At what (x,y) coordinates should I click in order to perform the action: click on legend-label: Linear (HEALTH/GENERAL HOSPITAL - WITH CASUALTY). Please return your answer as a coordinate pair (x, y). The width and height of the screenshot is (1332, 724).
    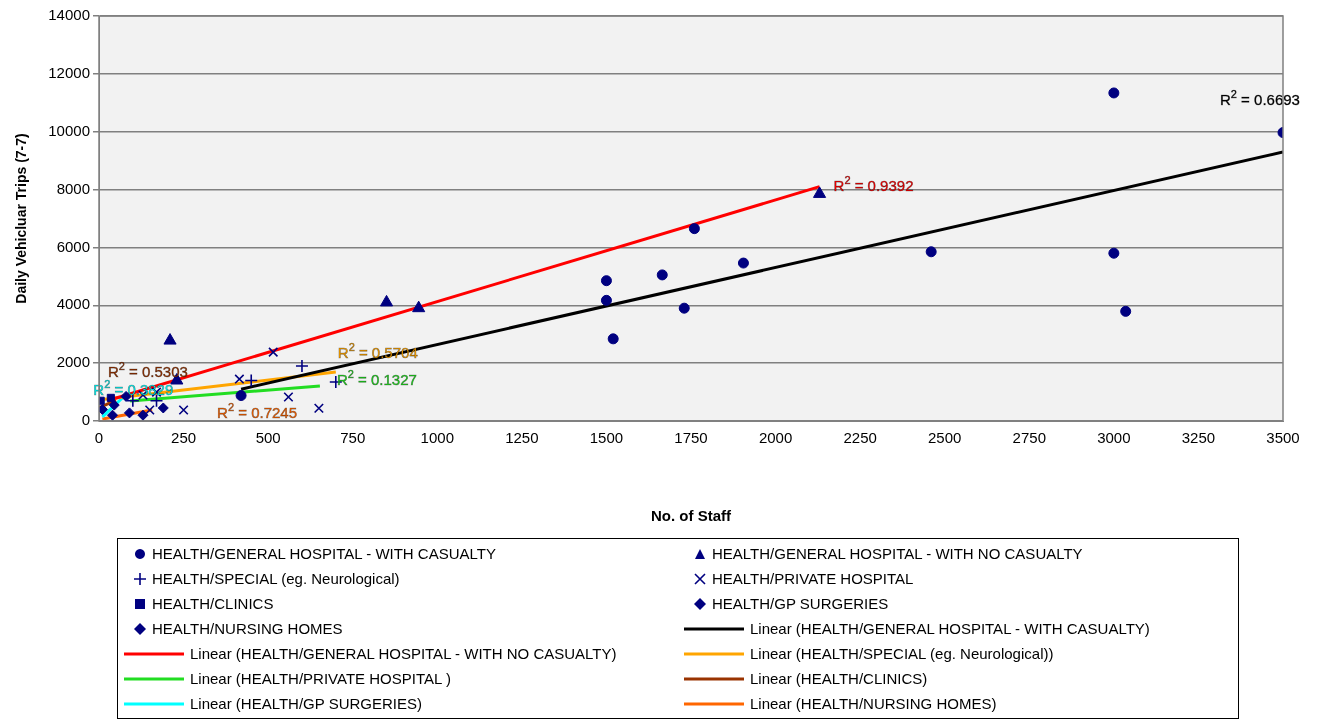
    Looking at the image, I should click on (950, 628).